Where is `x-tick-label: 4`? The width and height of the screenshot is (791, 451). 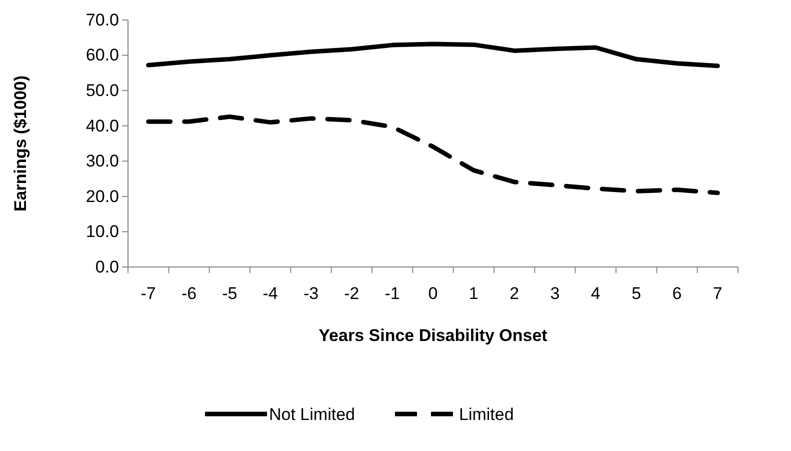
x-tick-label: 4 is located at coordinates (595, 294).